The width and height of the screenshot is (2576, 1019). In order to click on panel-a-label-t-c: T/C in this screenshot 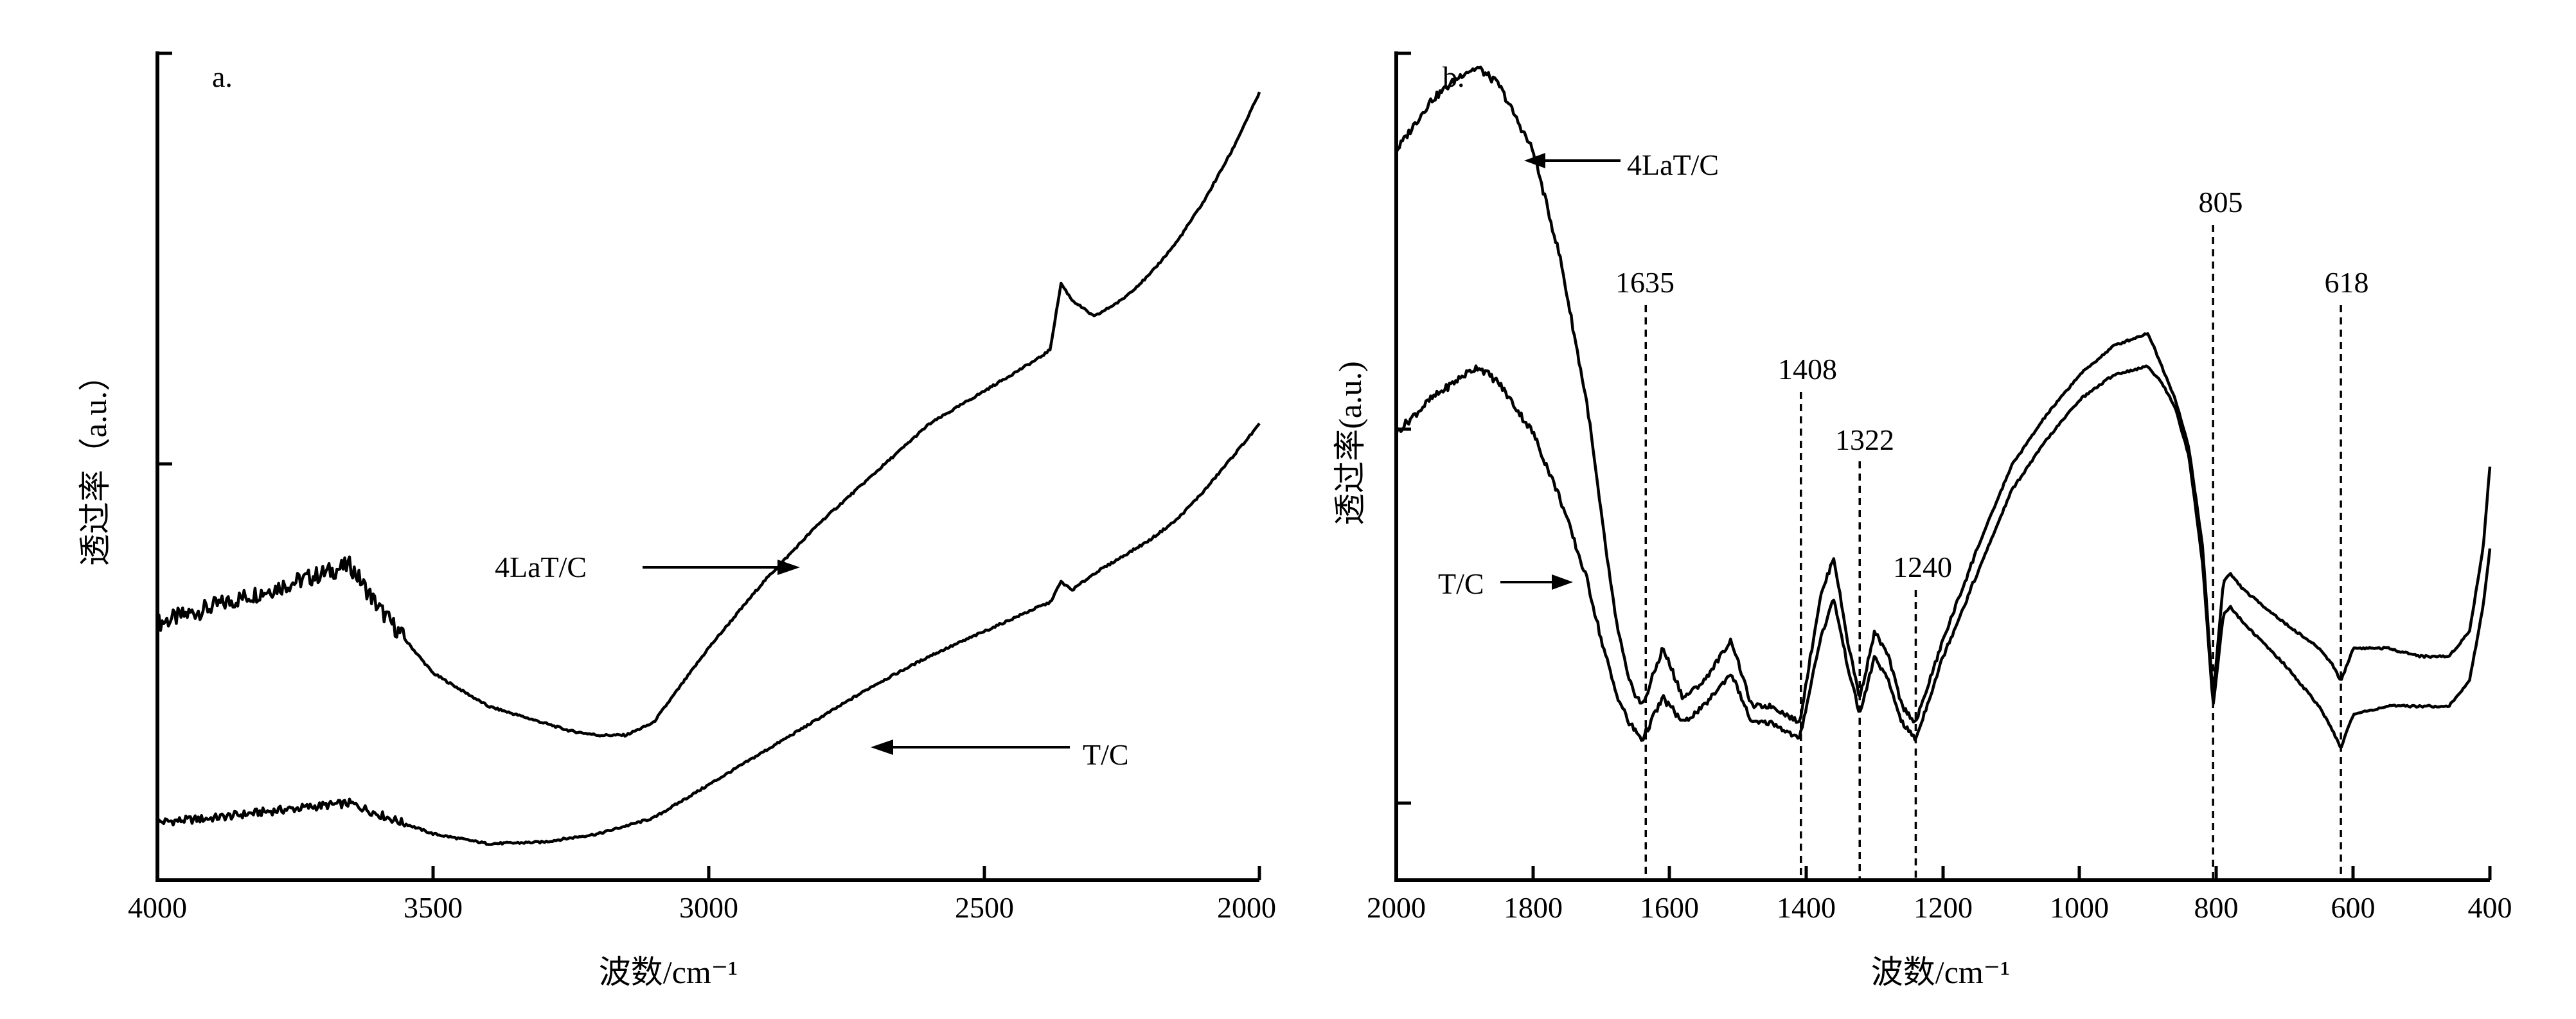, I will do `click(1106, 754)`.